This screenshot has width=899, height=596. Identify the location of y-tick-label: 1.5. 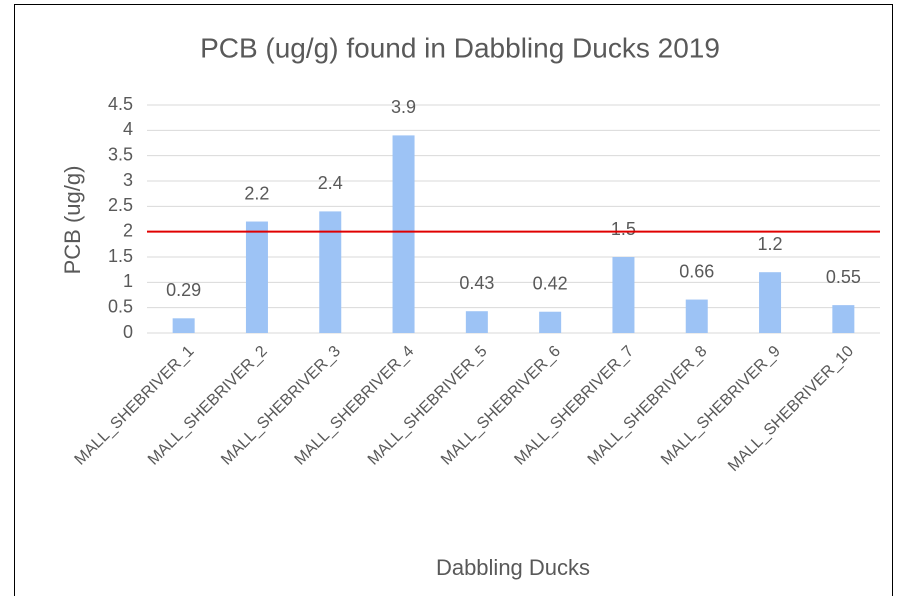
(120, 256).